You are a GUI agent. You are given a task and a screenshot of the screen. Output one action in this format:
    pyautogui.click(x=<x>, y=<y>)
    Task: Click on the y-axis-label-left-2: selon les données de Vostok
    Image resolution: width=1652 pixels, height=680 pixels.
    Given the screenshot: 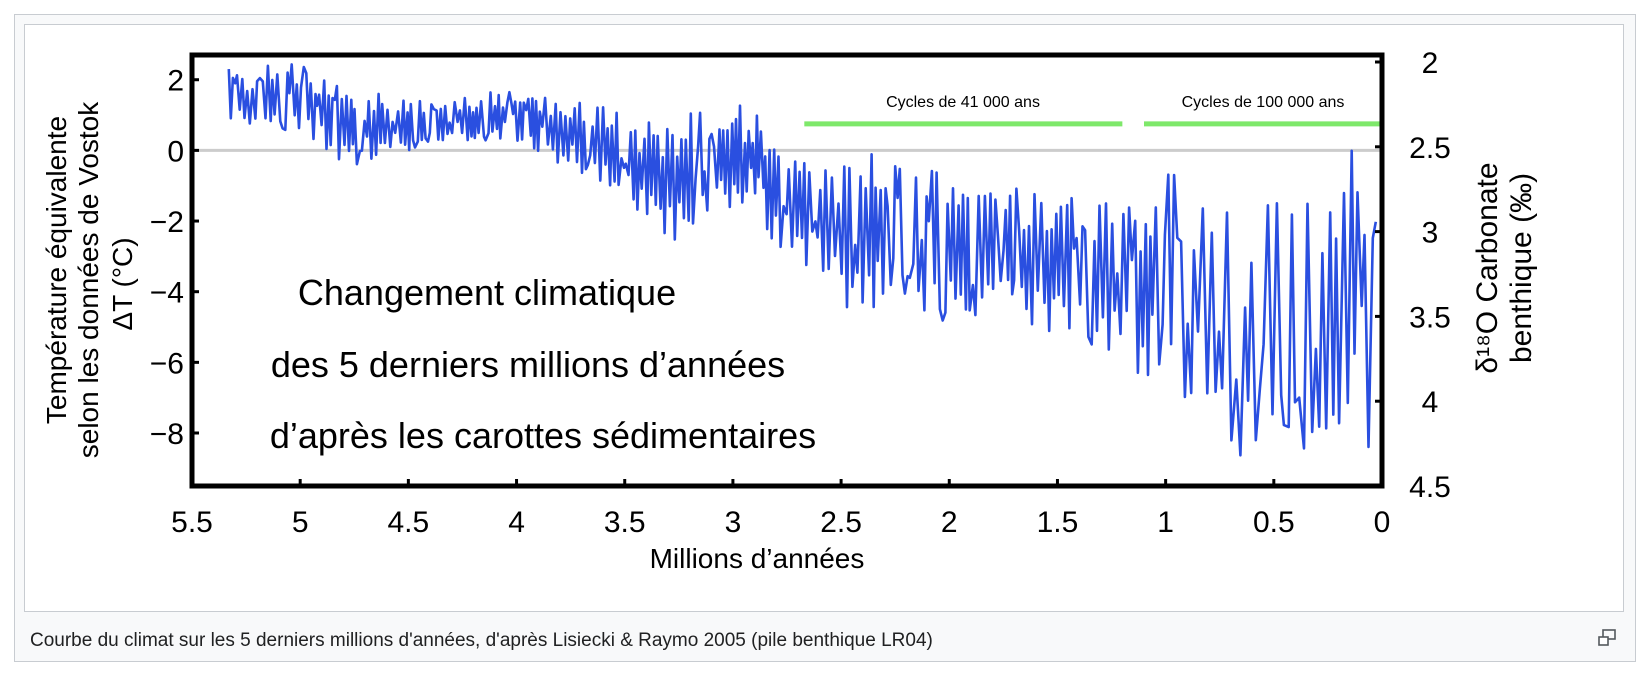 What is the action you would take?
    pyautogui.click(x=88, y=279)
    